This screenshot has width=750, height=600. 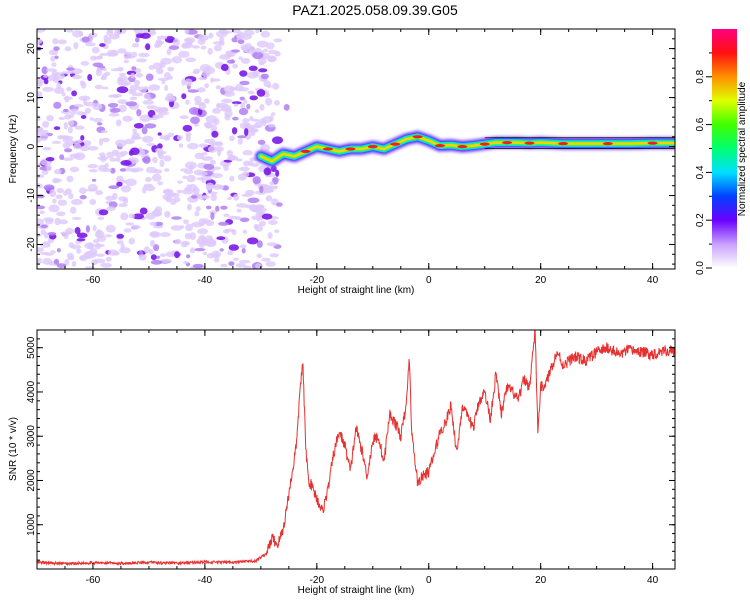 What do you see at coordinates (724, 148) in the screenshot?
I see `colorbar-gradient` at bounding box center [724, 148].